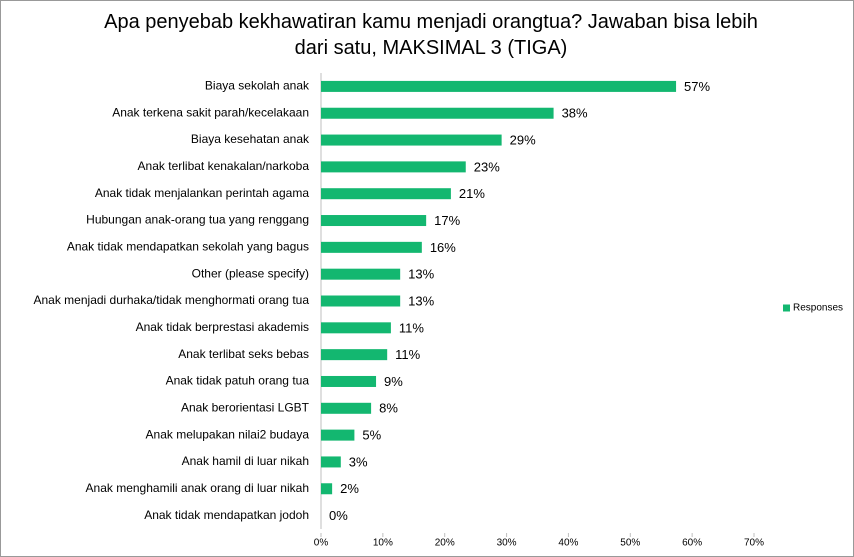  I want to click on y-tick-label: Hubungan anak-orang tua yang renggang, so click(197, 220).